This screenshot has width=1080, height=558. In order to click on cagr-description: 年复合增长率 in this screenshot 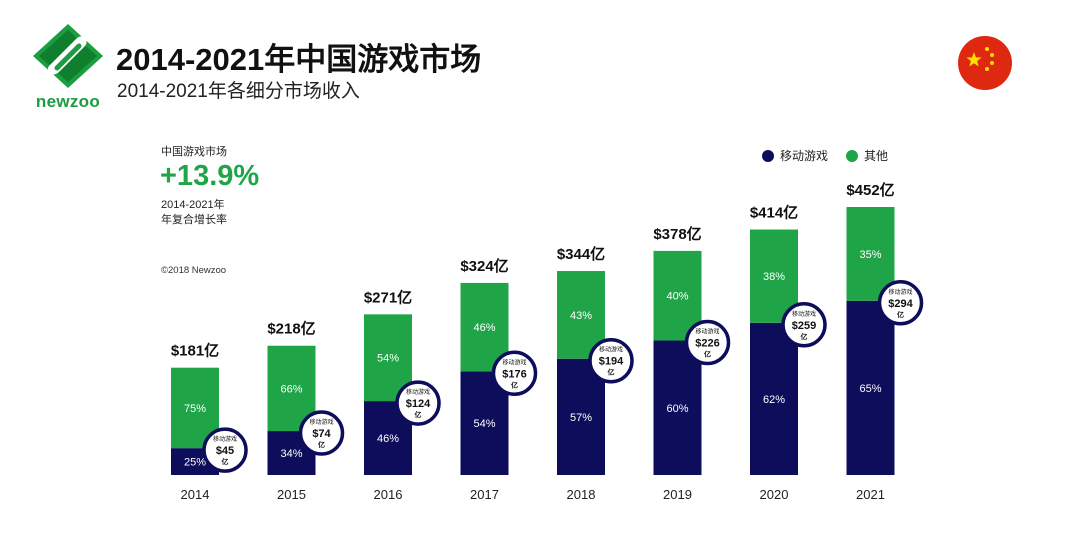, I will do `click(194, 220)`.